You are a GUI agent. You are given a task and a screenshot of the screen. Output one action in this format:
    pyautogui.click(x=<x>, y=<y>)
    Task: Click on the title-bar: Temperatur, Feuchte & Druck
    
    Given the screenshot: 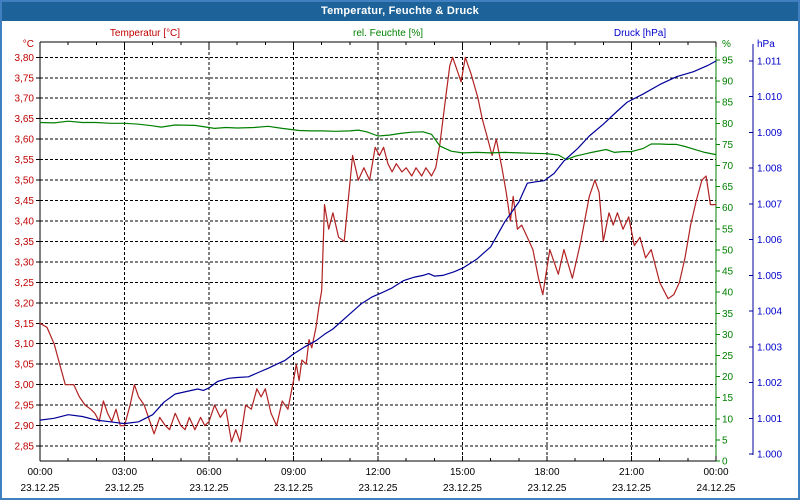 What is the action you would take?
    pyautogui.click(x=400, y=11)
    